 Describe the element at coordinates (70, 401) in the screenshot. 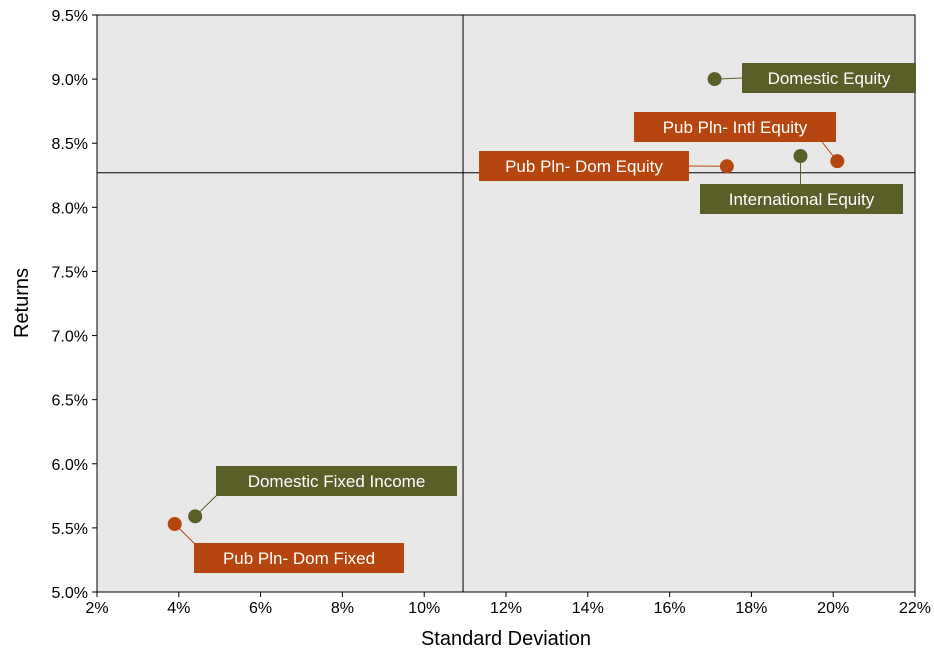

I see `y-tick-label: 6.5%` at that location.